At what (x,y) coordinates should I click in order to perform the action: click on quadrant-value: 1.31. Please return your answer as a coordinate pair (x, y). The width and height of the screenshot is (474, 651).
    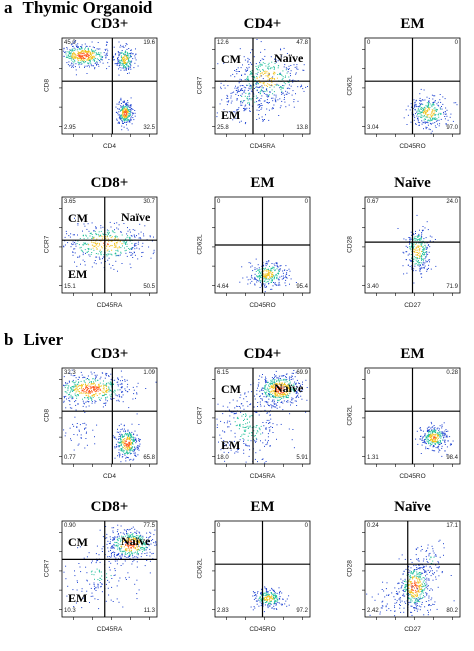
    Looking at the image, I should click on (373, 458).